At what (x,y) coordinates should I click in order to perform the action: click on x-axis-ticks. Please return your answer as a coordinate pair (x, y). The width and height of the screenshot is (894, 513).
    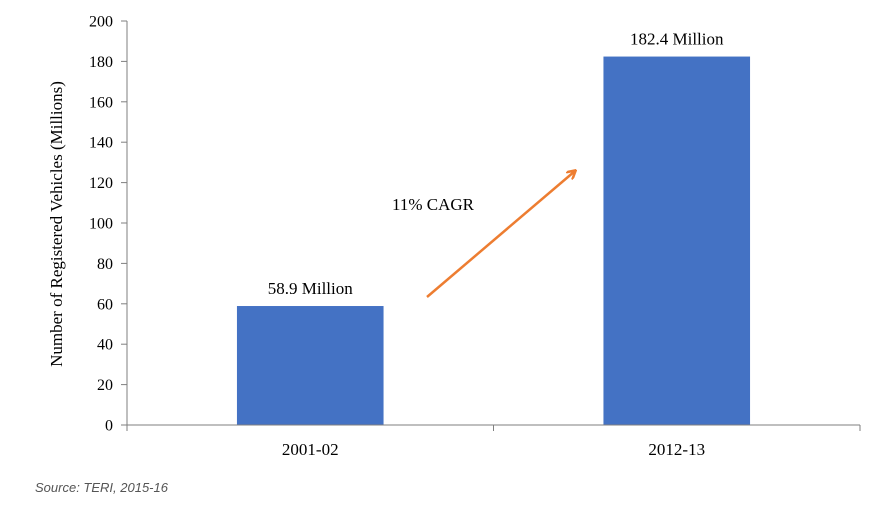
    Looking at the image, I should click on (493, 428).